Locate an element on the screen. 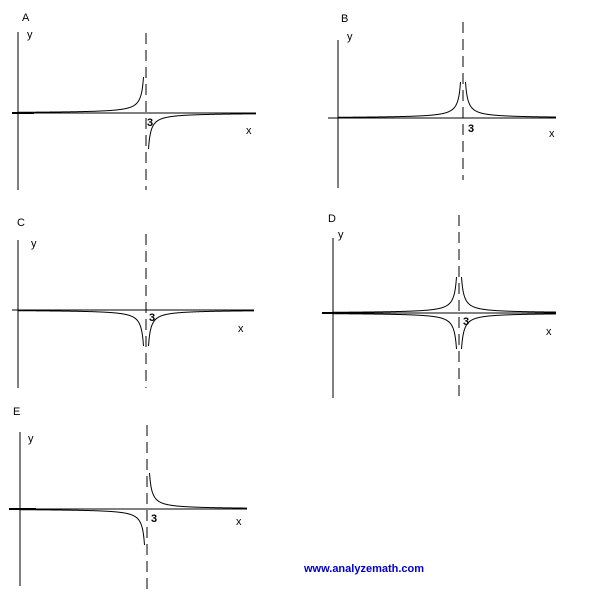 The height and width of the screenshot is (614, 598). panel-label: A is located at coordinates (26, 18).